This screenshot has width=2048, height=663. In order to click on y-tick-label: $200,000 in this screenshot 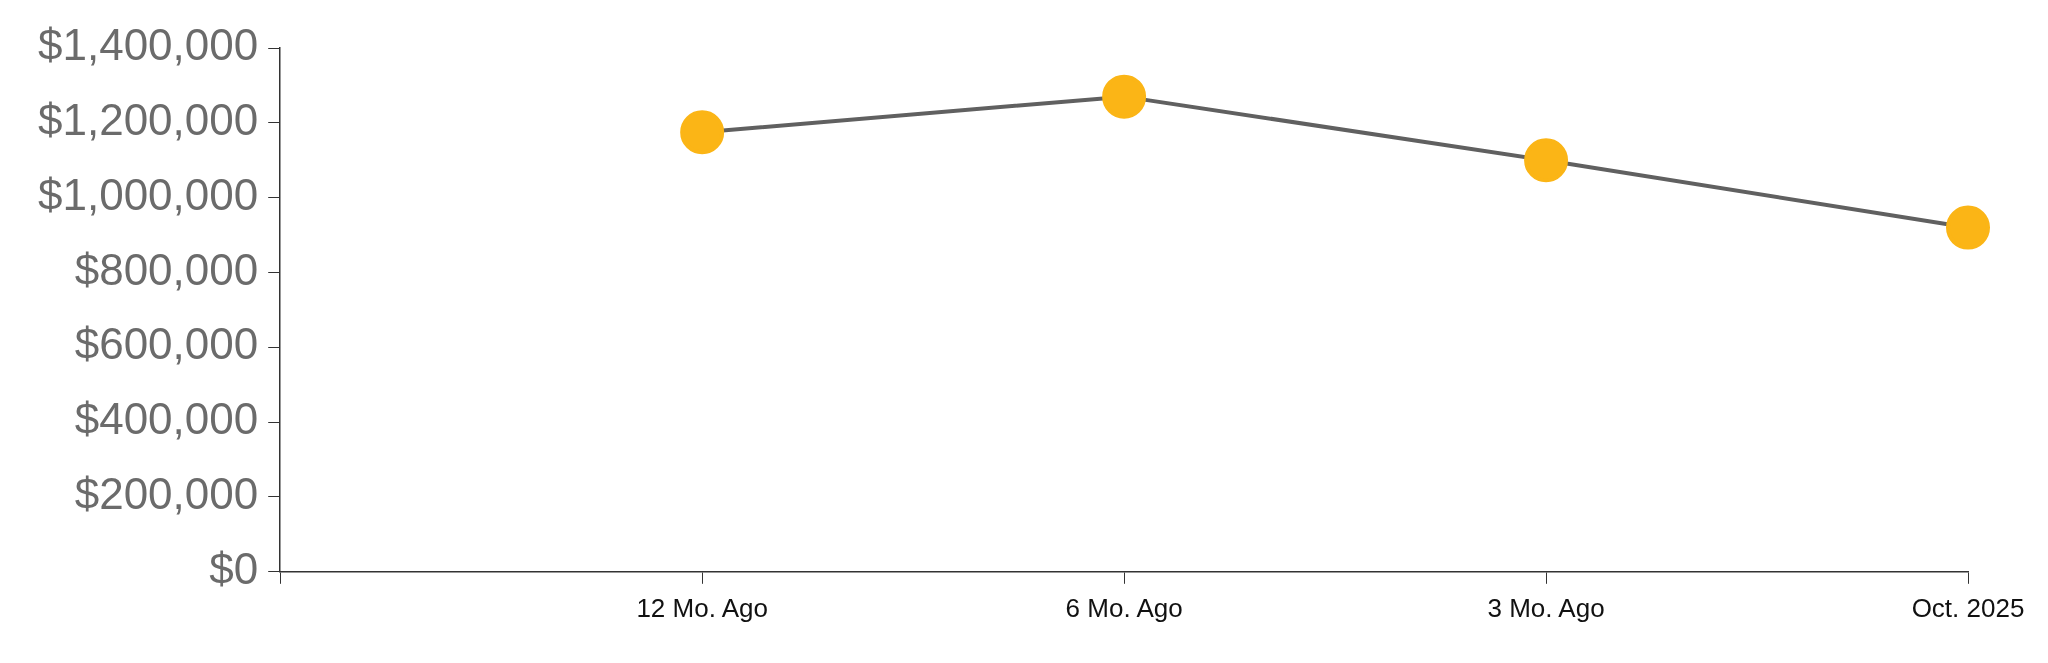, I will do `click(166, 494)`.